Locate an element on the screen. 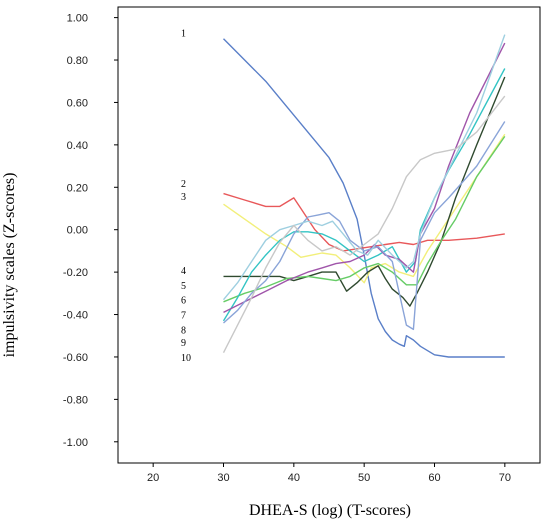  y-tick-label: 0.80 is located at coordinates (77, 61).